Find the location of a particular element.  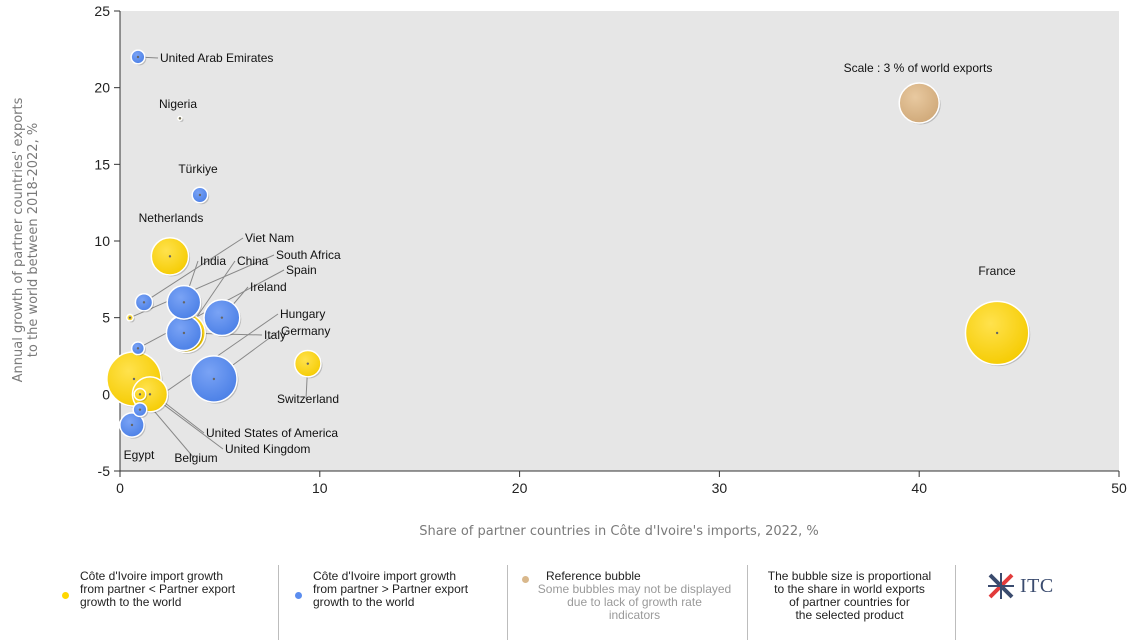

bubble-center-egypt is located at coordinates (132, 425).